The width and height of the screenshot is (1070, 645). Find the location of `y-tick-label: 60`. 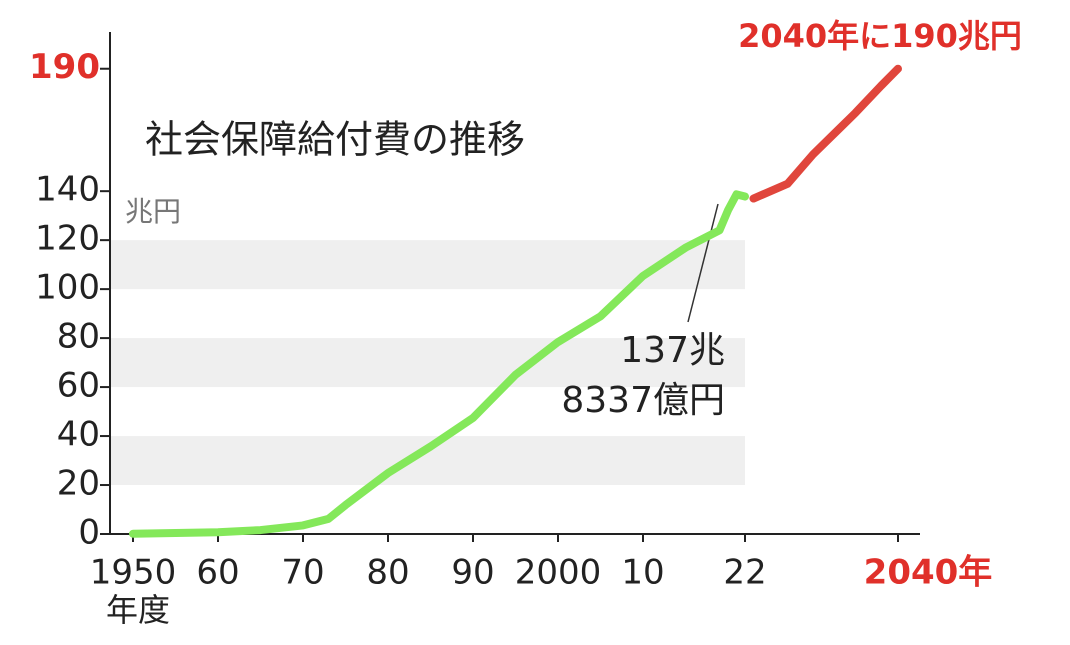

y-tick-label: 60 is located at coordinates (78, 386).